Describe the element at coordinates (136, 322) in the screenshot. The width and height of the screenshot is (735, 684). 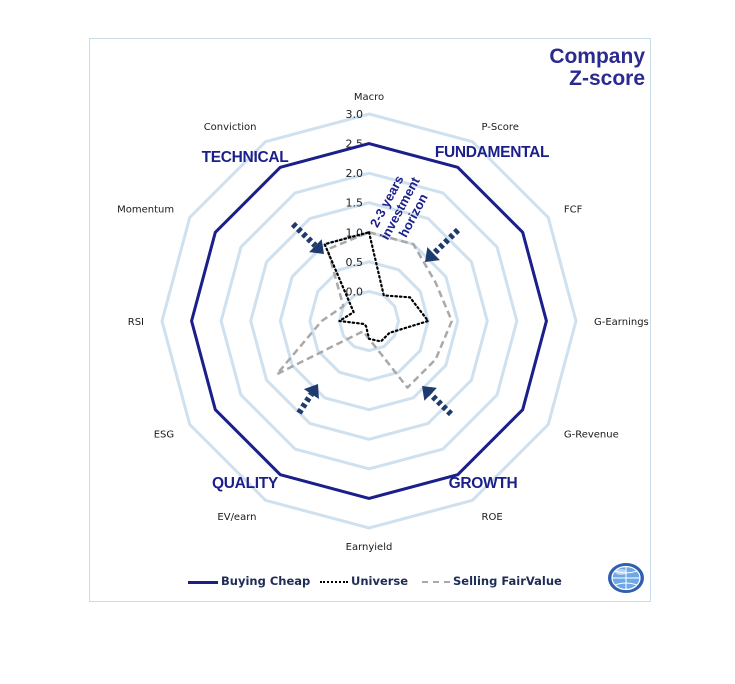
I see `axis-label: RSI` at that location.